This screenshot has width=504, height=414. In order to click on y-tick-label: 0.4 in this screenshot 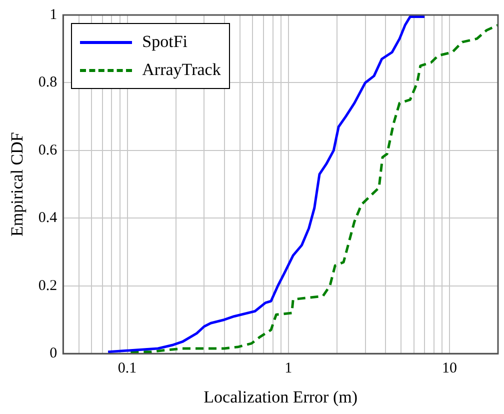, I will do `click(48, 218)`.